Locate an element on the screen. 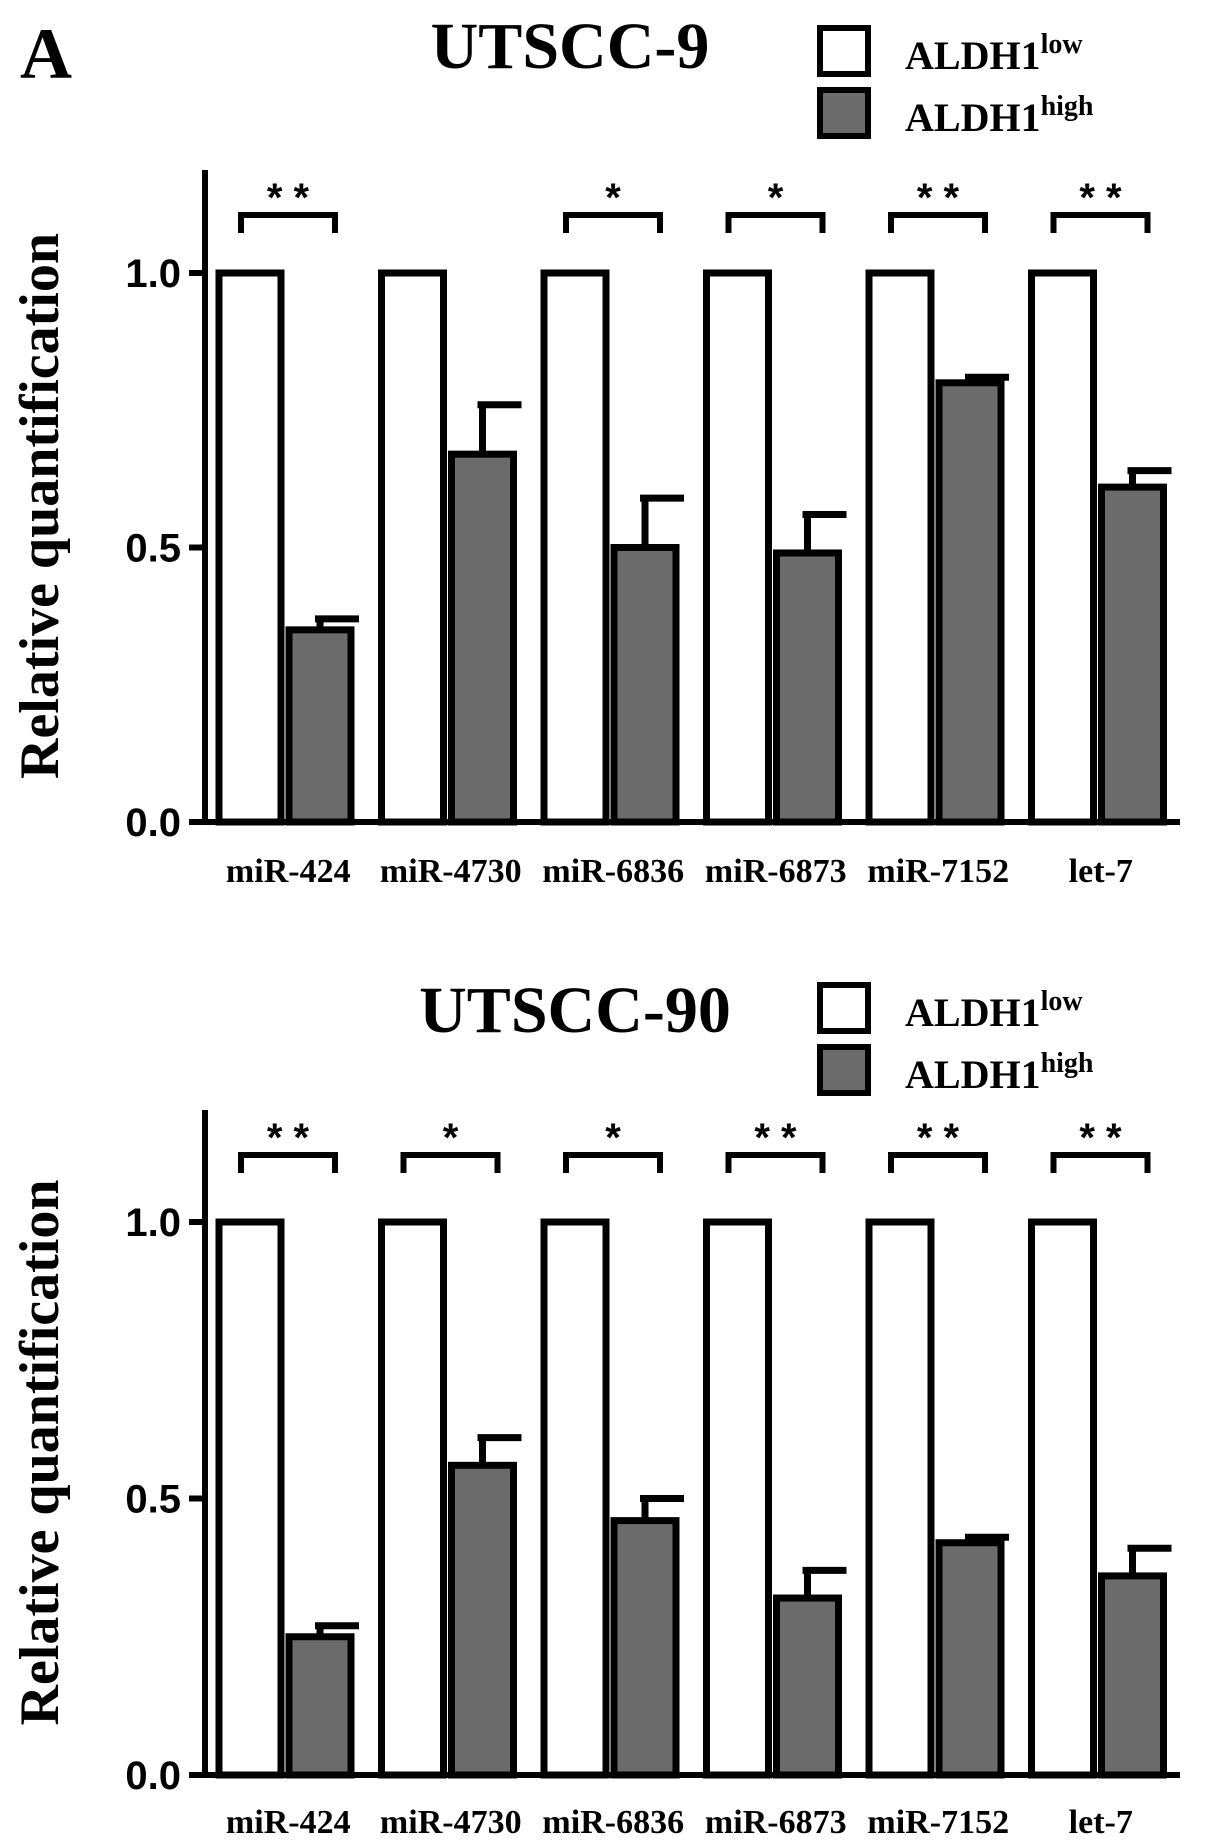  panel-letter: A is located at coordinates (46, 54).